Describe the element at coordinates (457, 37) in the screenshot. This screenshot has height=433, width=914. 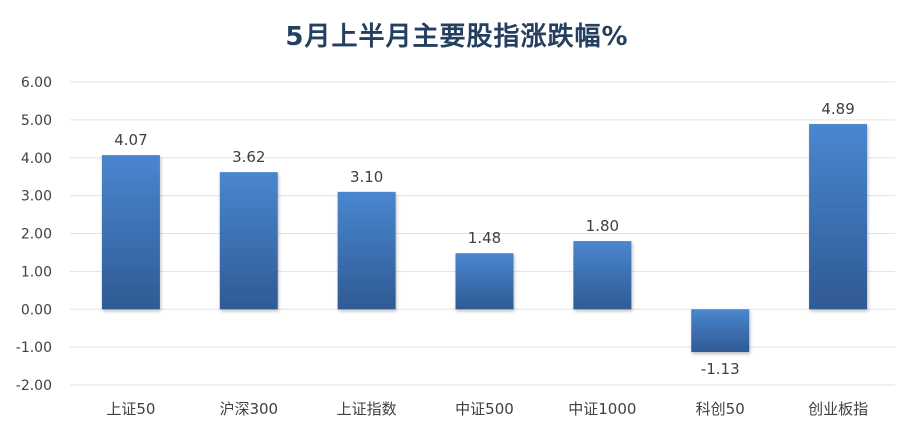
I see `chart-title: 5月上半月主要股指涨跌幅%` at that location.